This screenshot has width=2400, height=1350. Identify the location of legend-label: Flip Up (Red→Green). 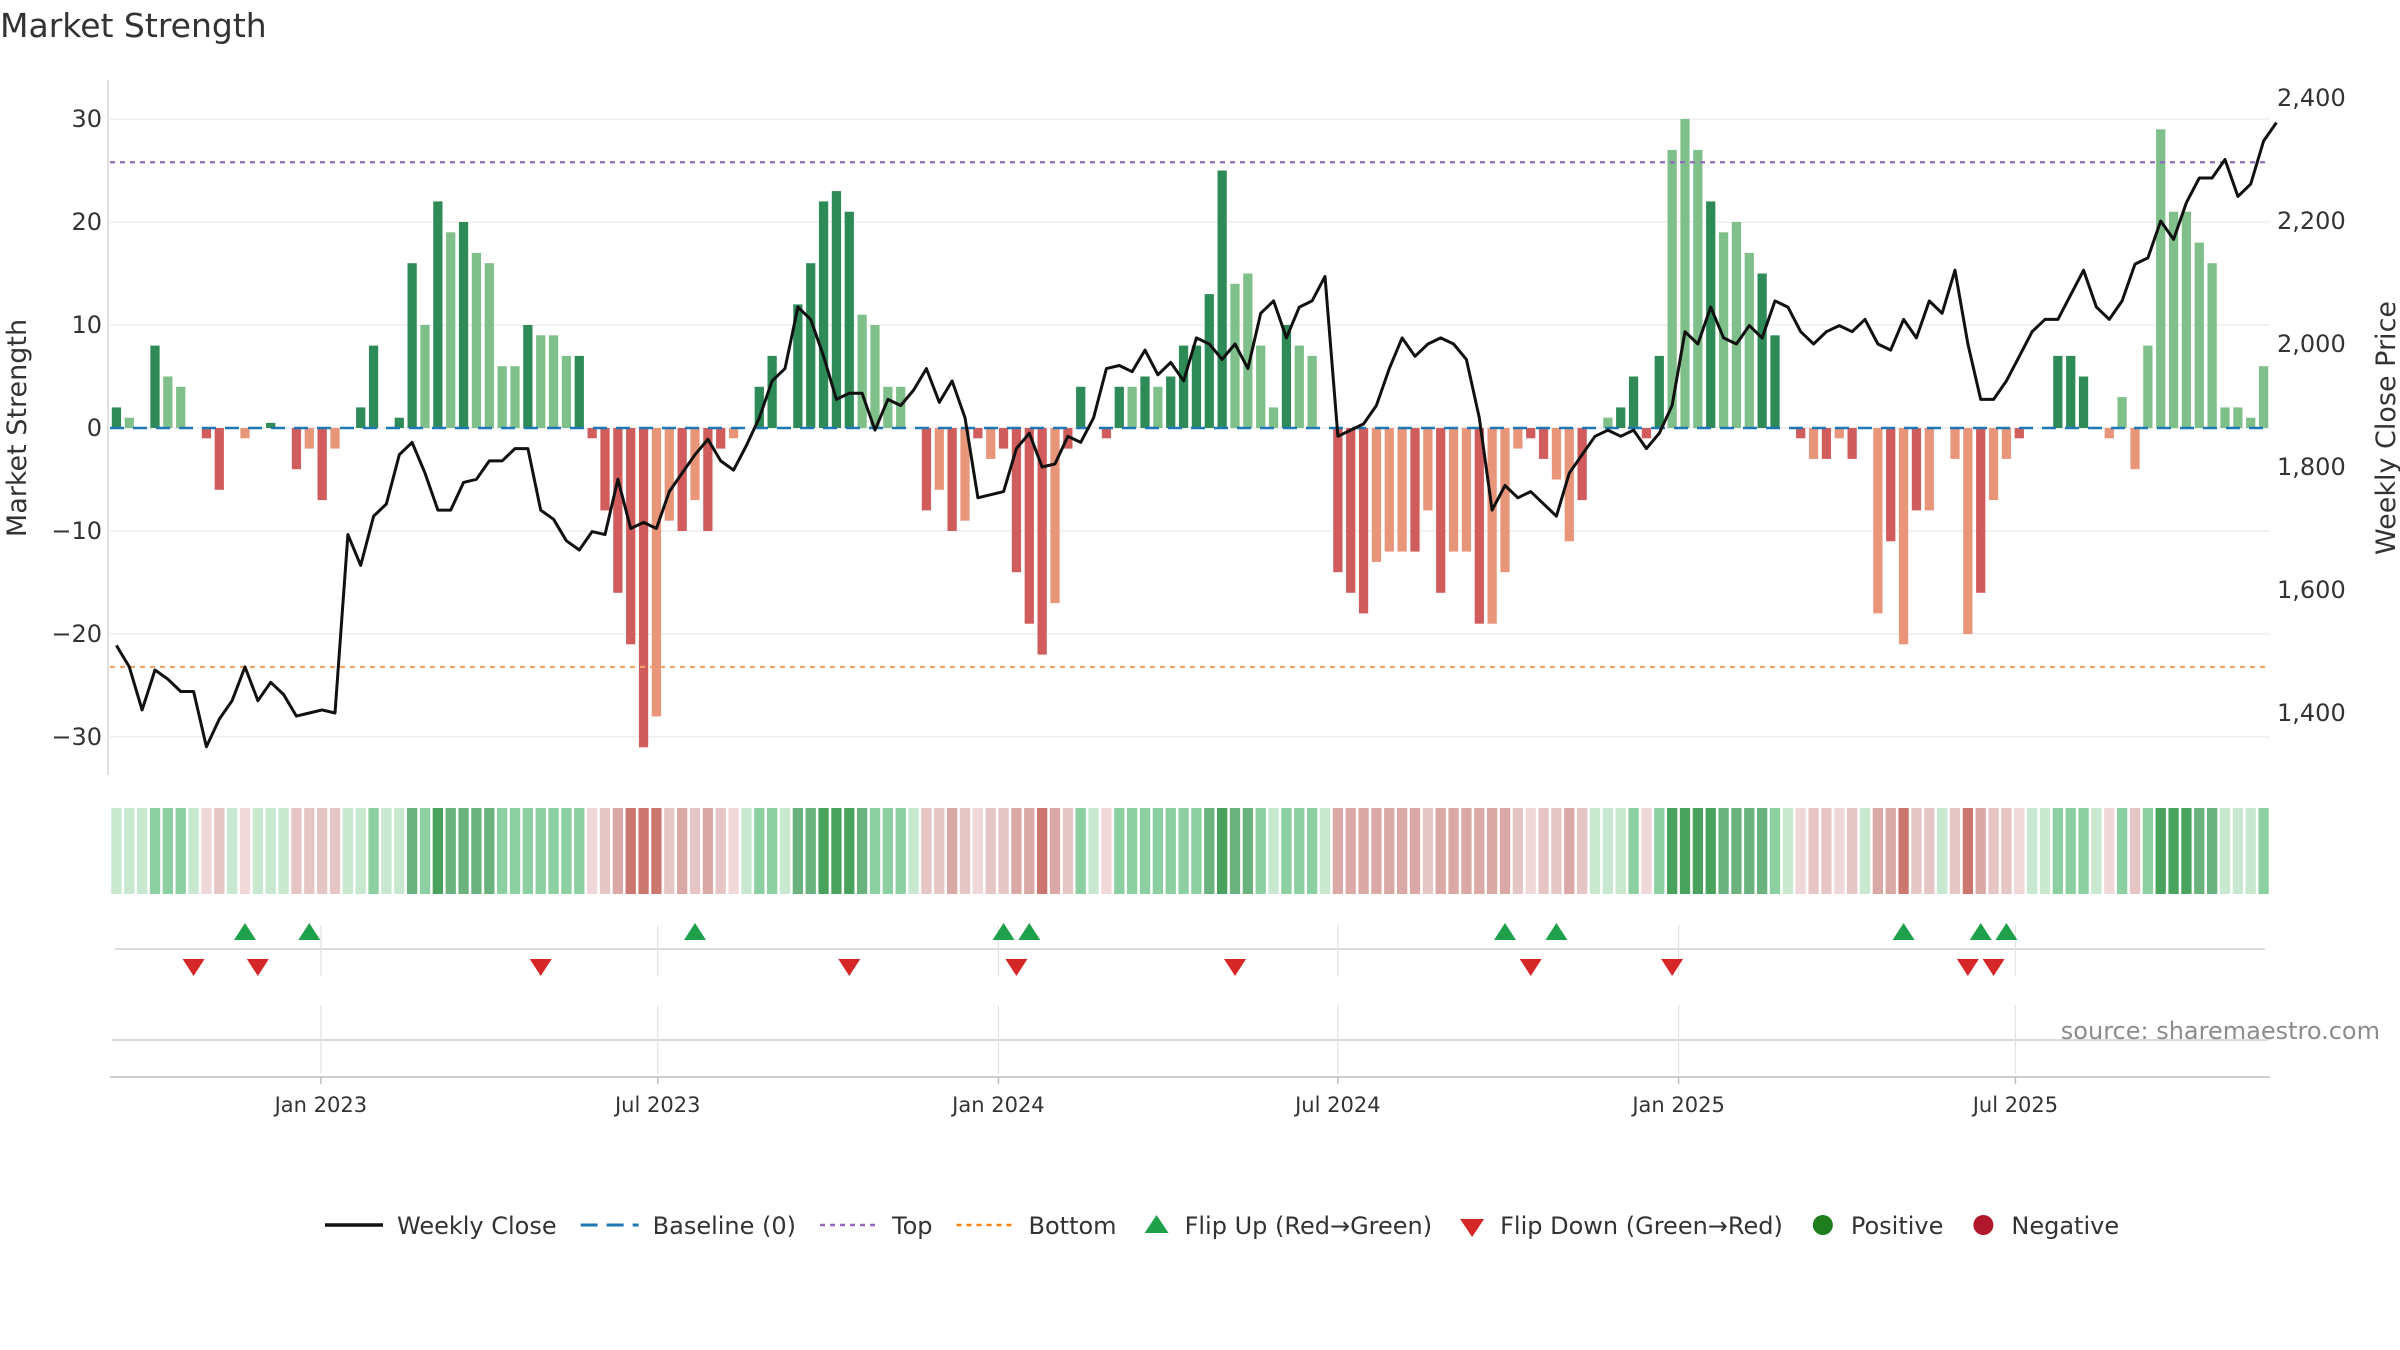
(1309, 1226).